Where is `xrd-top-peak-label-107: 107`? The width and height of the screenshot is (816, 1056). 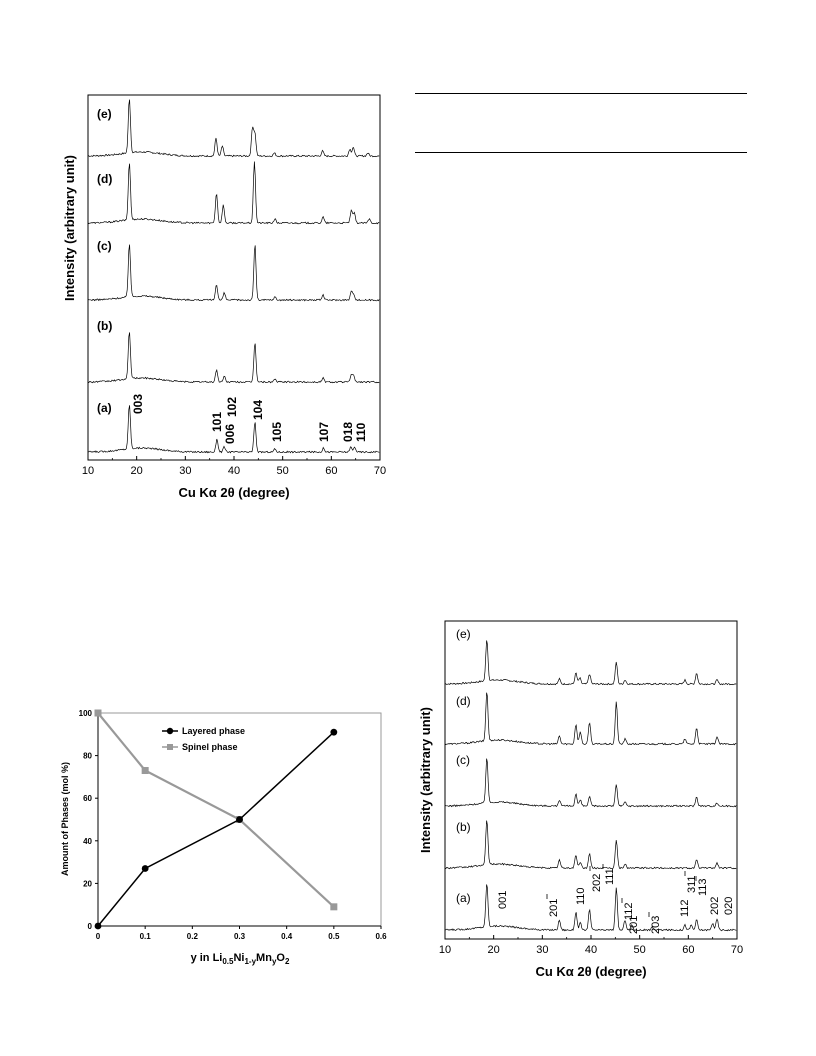 xrd-top-peak-label-107: 107 is located at coordinates (324, 432).